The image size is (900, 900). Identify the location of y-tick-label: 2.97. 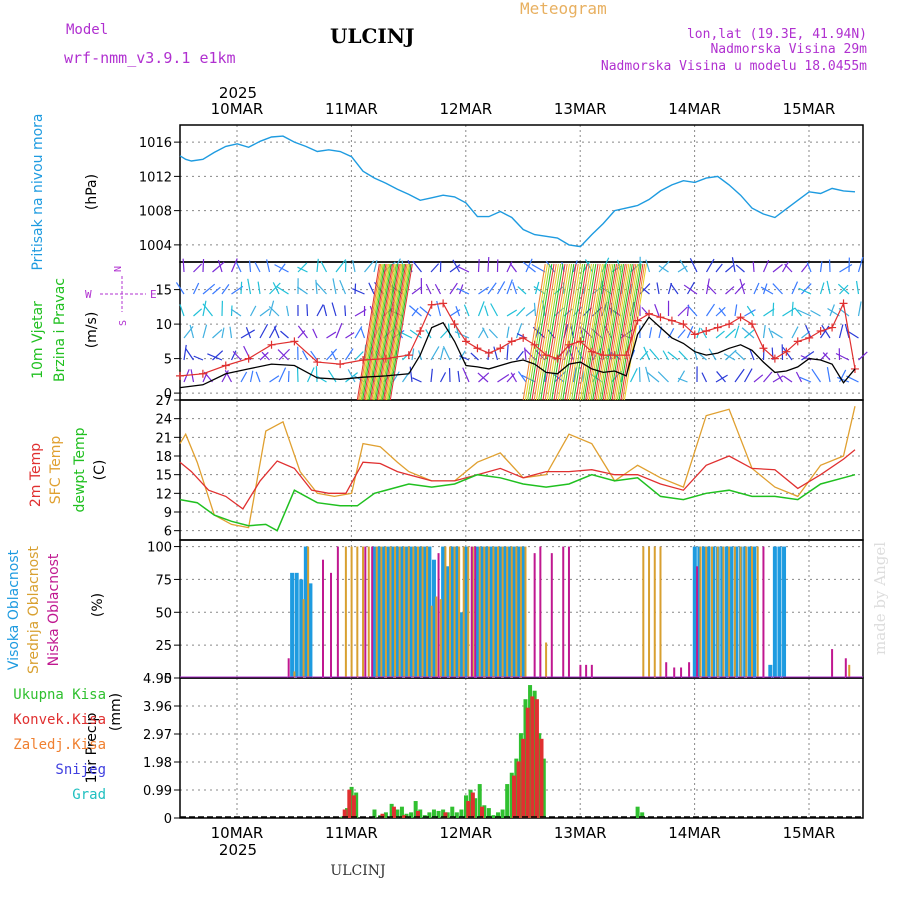
(157, 735).